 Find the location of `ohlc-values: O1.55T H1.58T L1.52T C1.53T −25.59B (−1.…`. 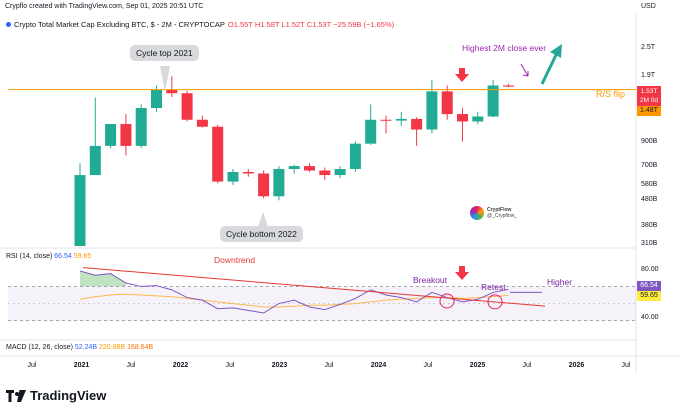

ohlc-values: O1.55T H1.58T L1.52T C1.53T −25.59B (−1.… is located at coordinates (311, 24).